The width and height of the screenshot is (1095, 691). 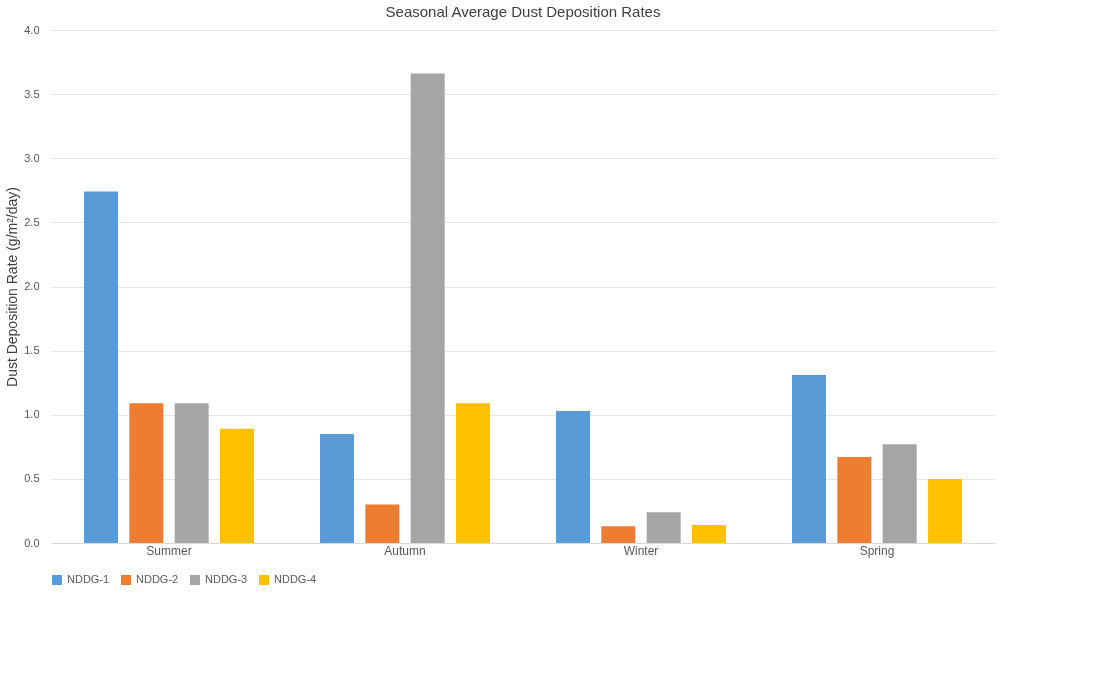 What do you see at coordinates (12, 287) in the screenshot?
I see `y-axis-title: Dust Deposition Rate (g/m²/day)` at bounding box center [12, 287].